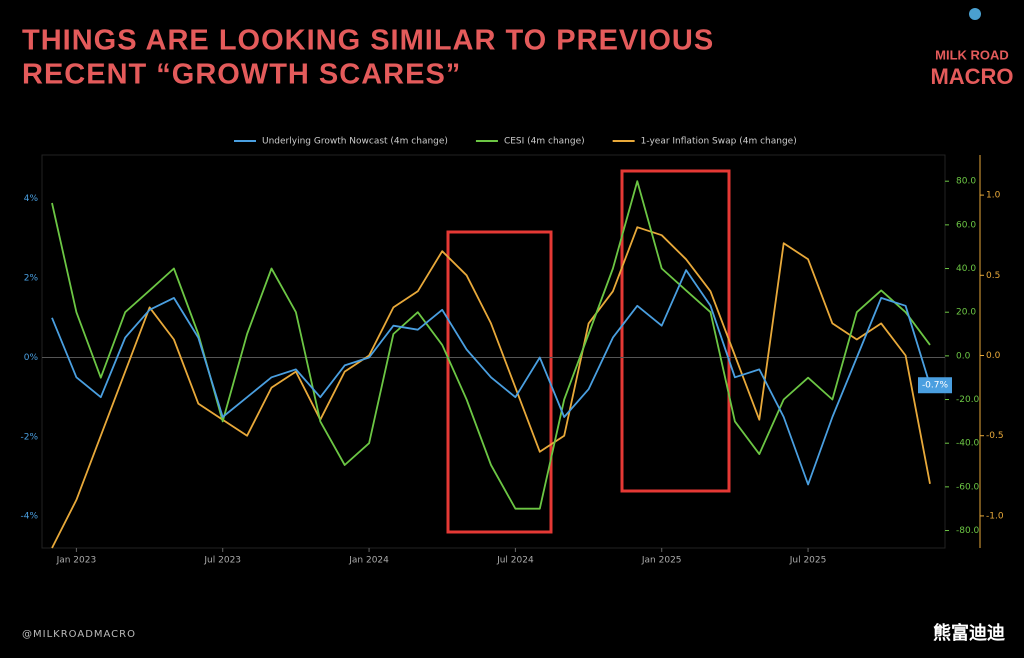  What do you see at coordinates (963, 356) in the screenshot?
I see `y2-tick-label: 0.0` at bounding box center [963, 356].